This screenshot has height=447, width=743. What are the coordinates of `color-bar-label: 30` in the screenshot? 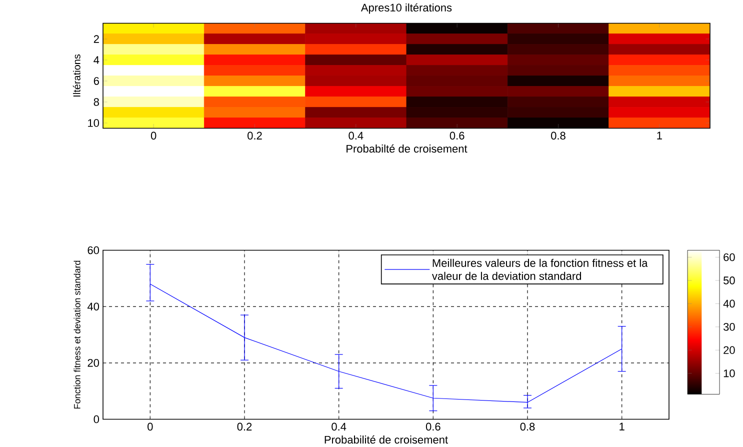 It's located at (729, 327).